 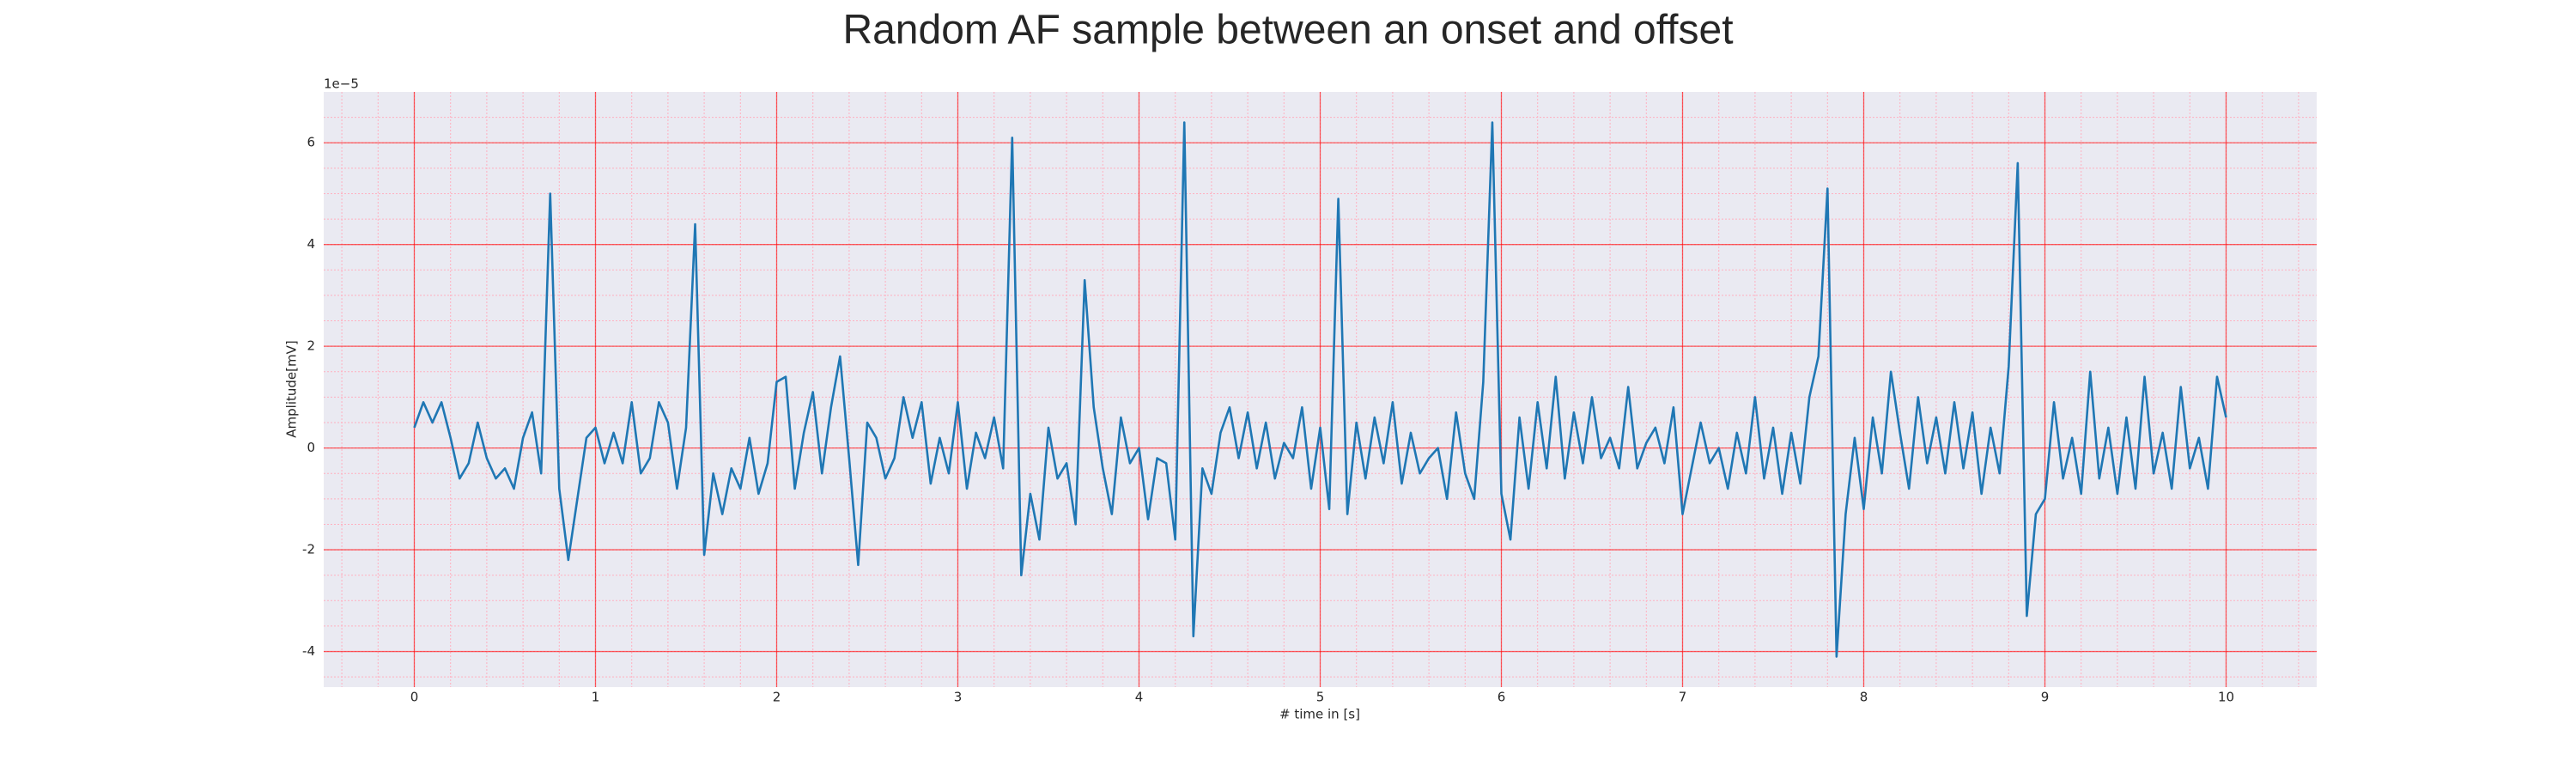 I want to click on y-tick-label: 2, so click(x=311, y=346).